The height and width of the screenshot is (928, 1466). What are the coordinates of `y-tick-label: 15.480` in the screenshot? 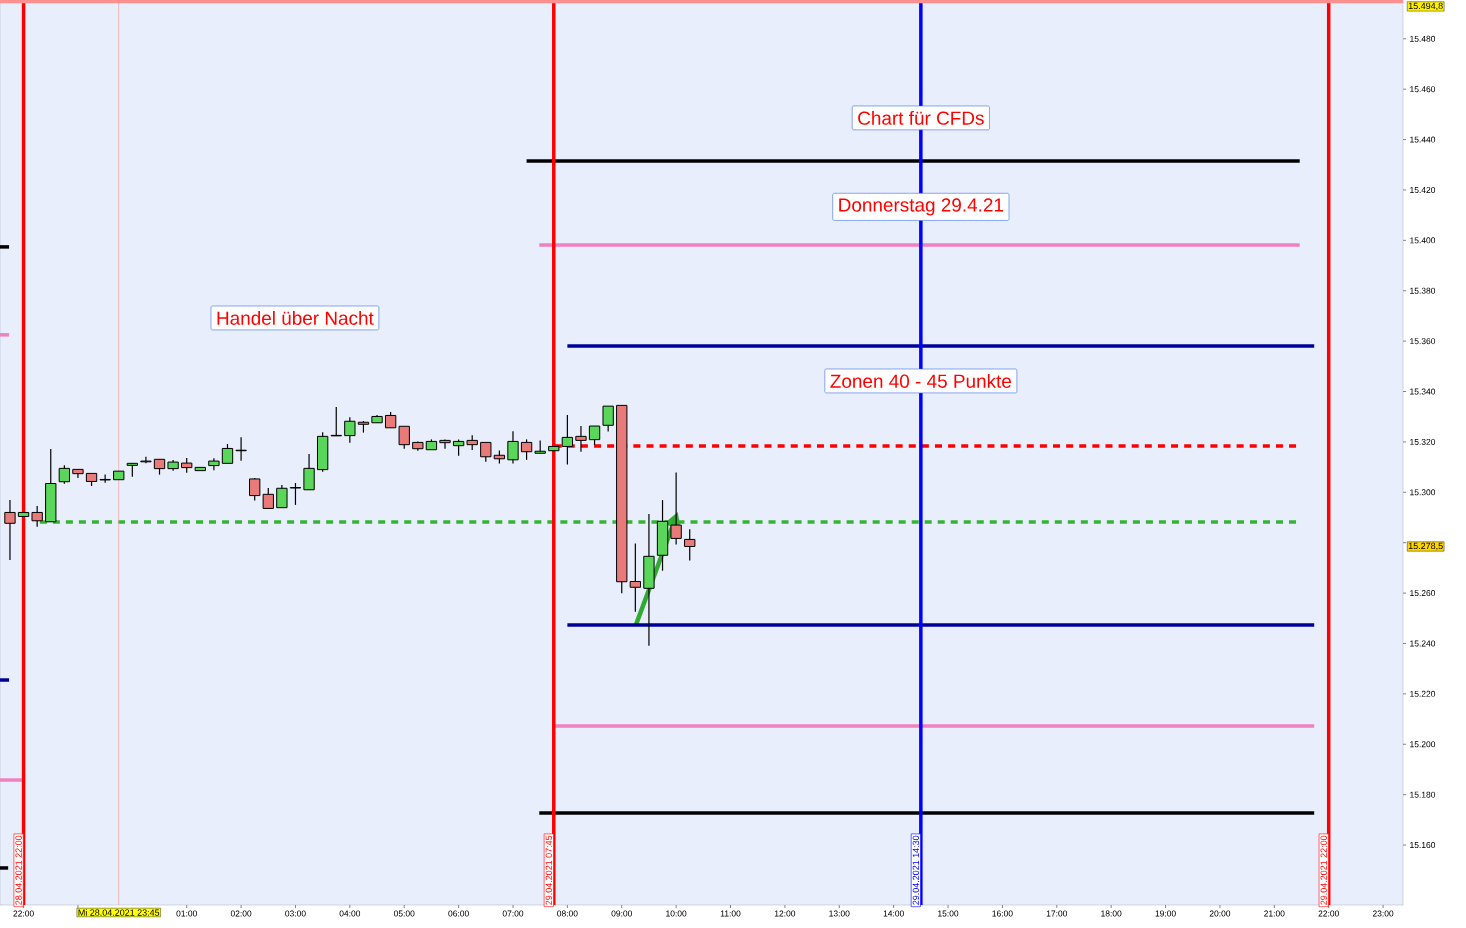 It's located at (1423, 38).